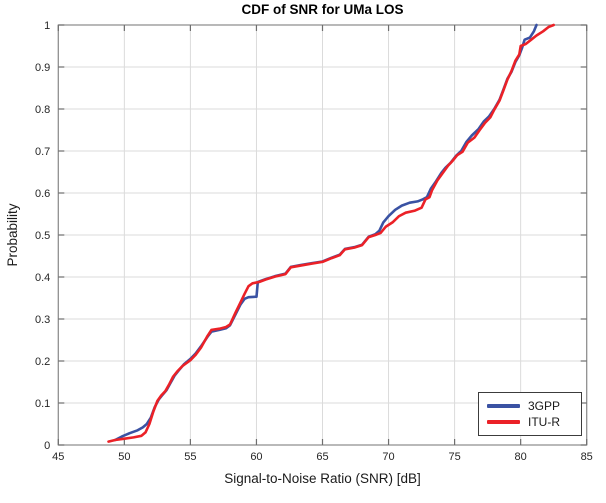 This screenshot has width=606, height=503. What do you see at coordinates (322, 9) in the screenshot?
I see `chart-title: CDF of SNR for UMa LOS` at bounding box center [322, 9].